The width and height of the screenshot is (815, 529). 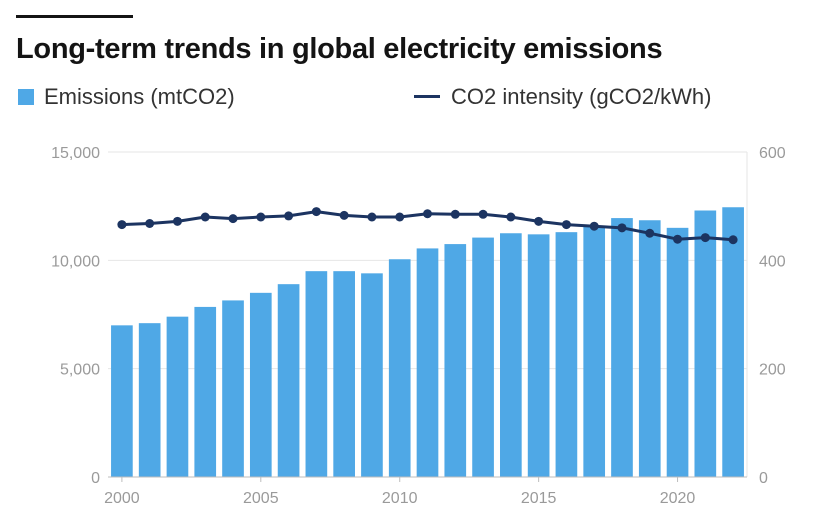 What do you see at coordinates (678, 498) in the screenshot?
I see `x-axis-tick-label: 2020` at bounding box center [678, 498].